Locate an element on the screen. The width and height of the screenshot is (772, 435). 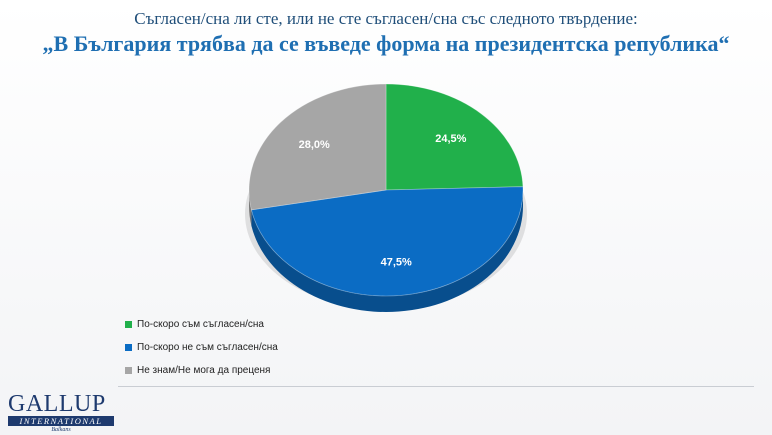
legend-swatch-dont-know is located at coordinates (128, 370).